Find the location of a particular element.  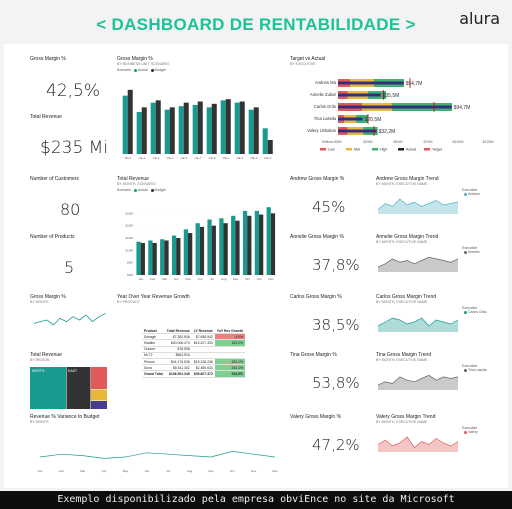

x-tick-label: CE-2 is located at coordinates (156, 158).